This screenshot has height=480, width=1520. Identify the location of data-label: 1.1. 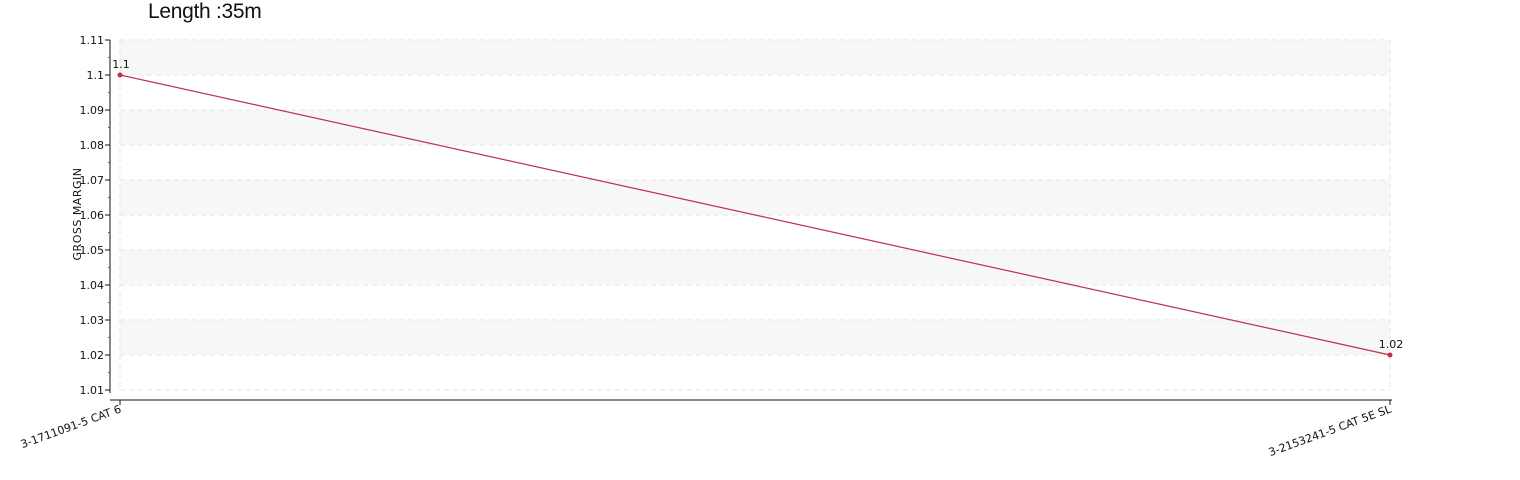
(121, 64).